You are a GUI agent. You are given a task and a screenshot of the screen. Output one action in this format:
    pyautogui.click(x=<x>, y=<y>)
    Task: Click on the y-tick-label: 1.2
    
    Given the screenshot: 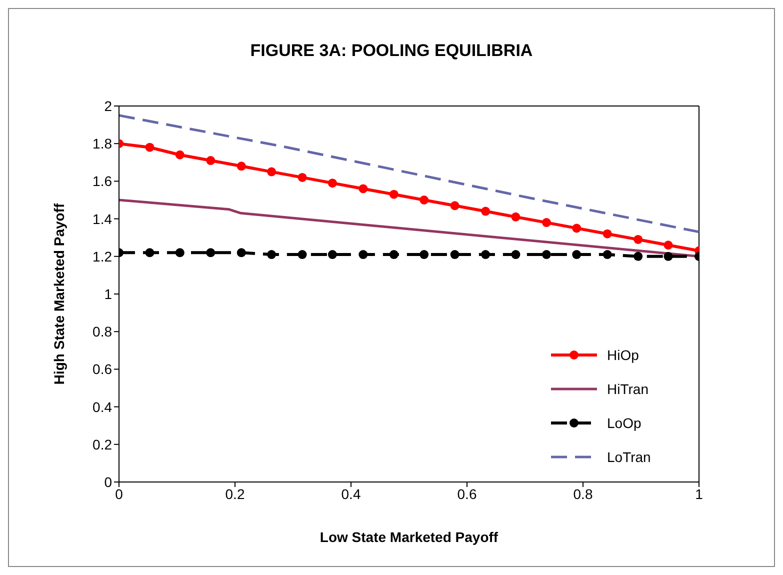 What is the action you would take?
    pyautogui.click(x=102, y=256)
    